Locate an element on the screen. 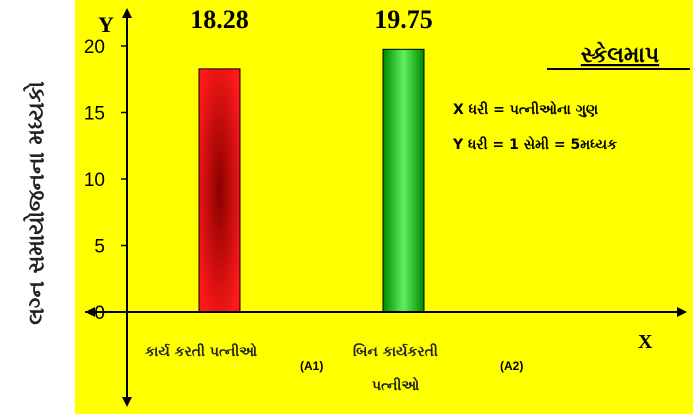 This screenshot has height=414, width=693. bar-value-label-2: 19.75 is located at coordinates (403, 19).